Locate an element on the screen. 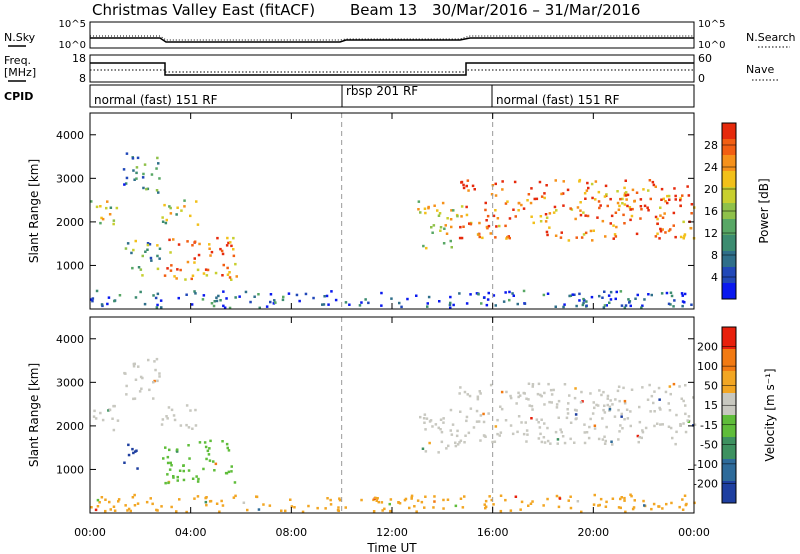 This screenshot has width=800, height=554. power-colorbar-label: Power [dB] is located at coordinates (764, 210).